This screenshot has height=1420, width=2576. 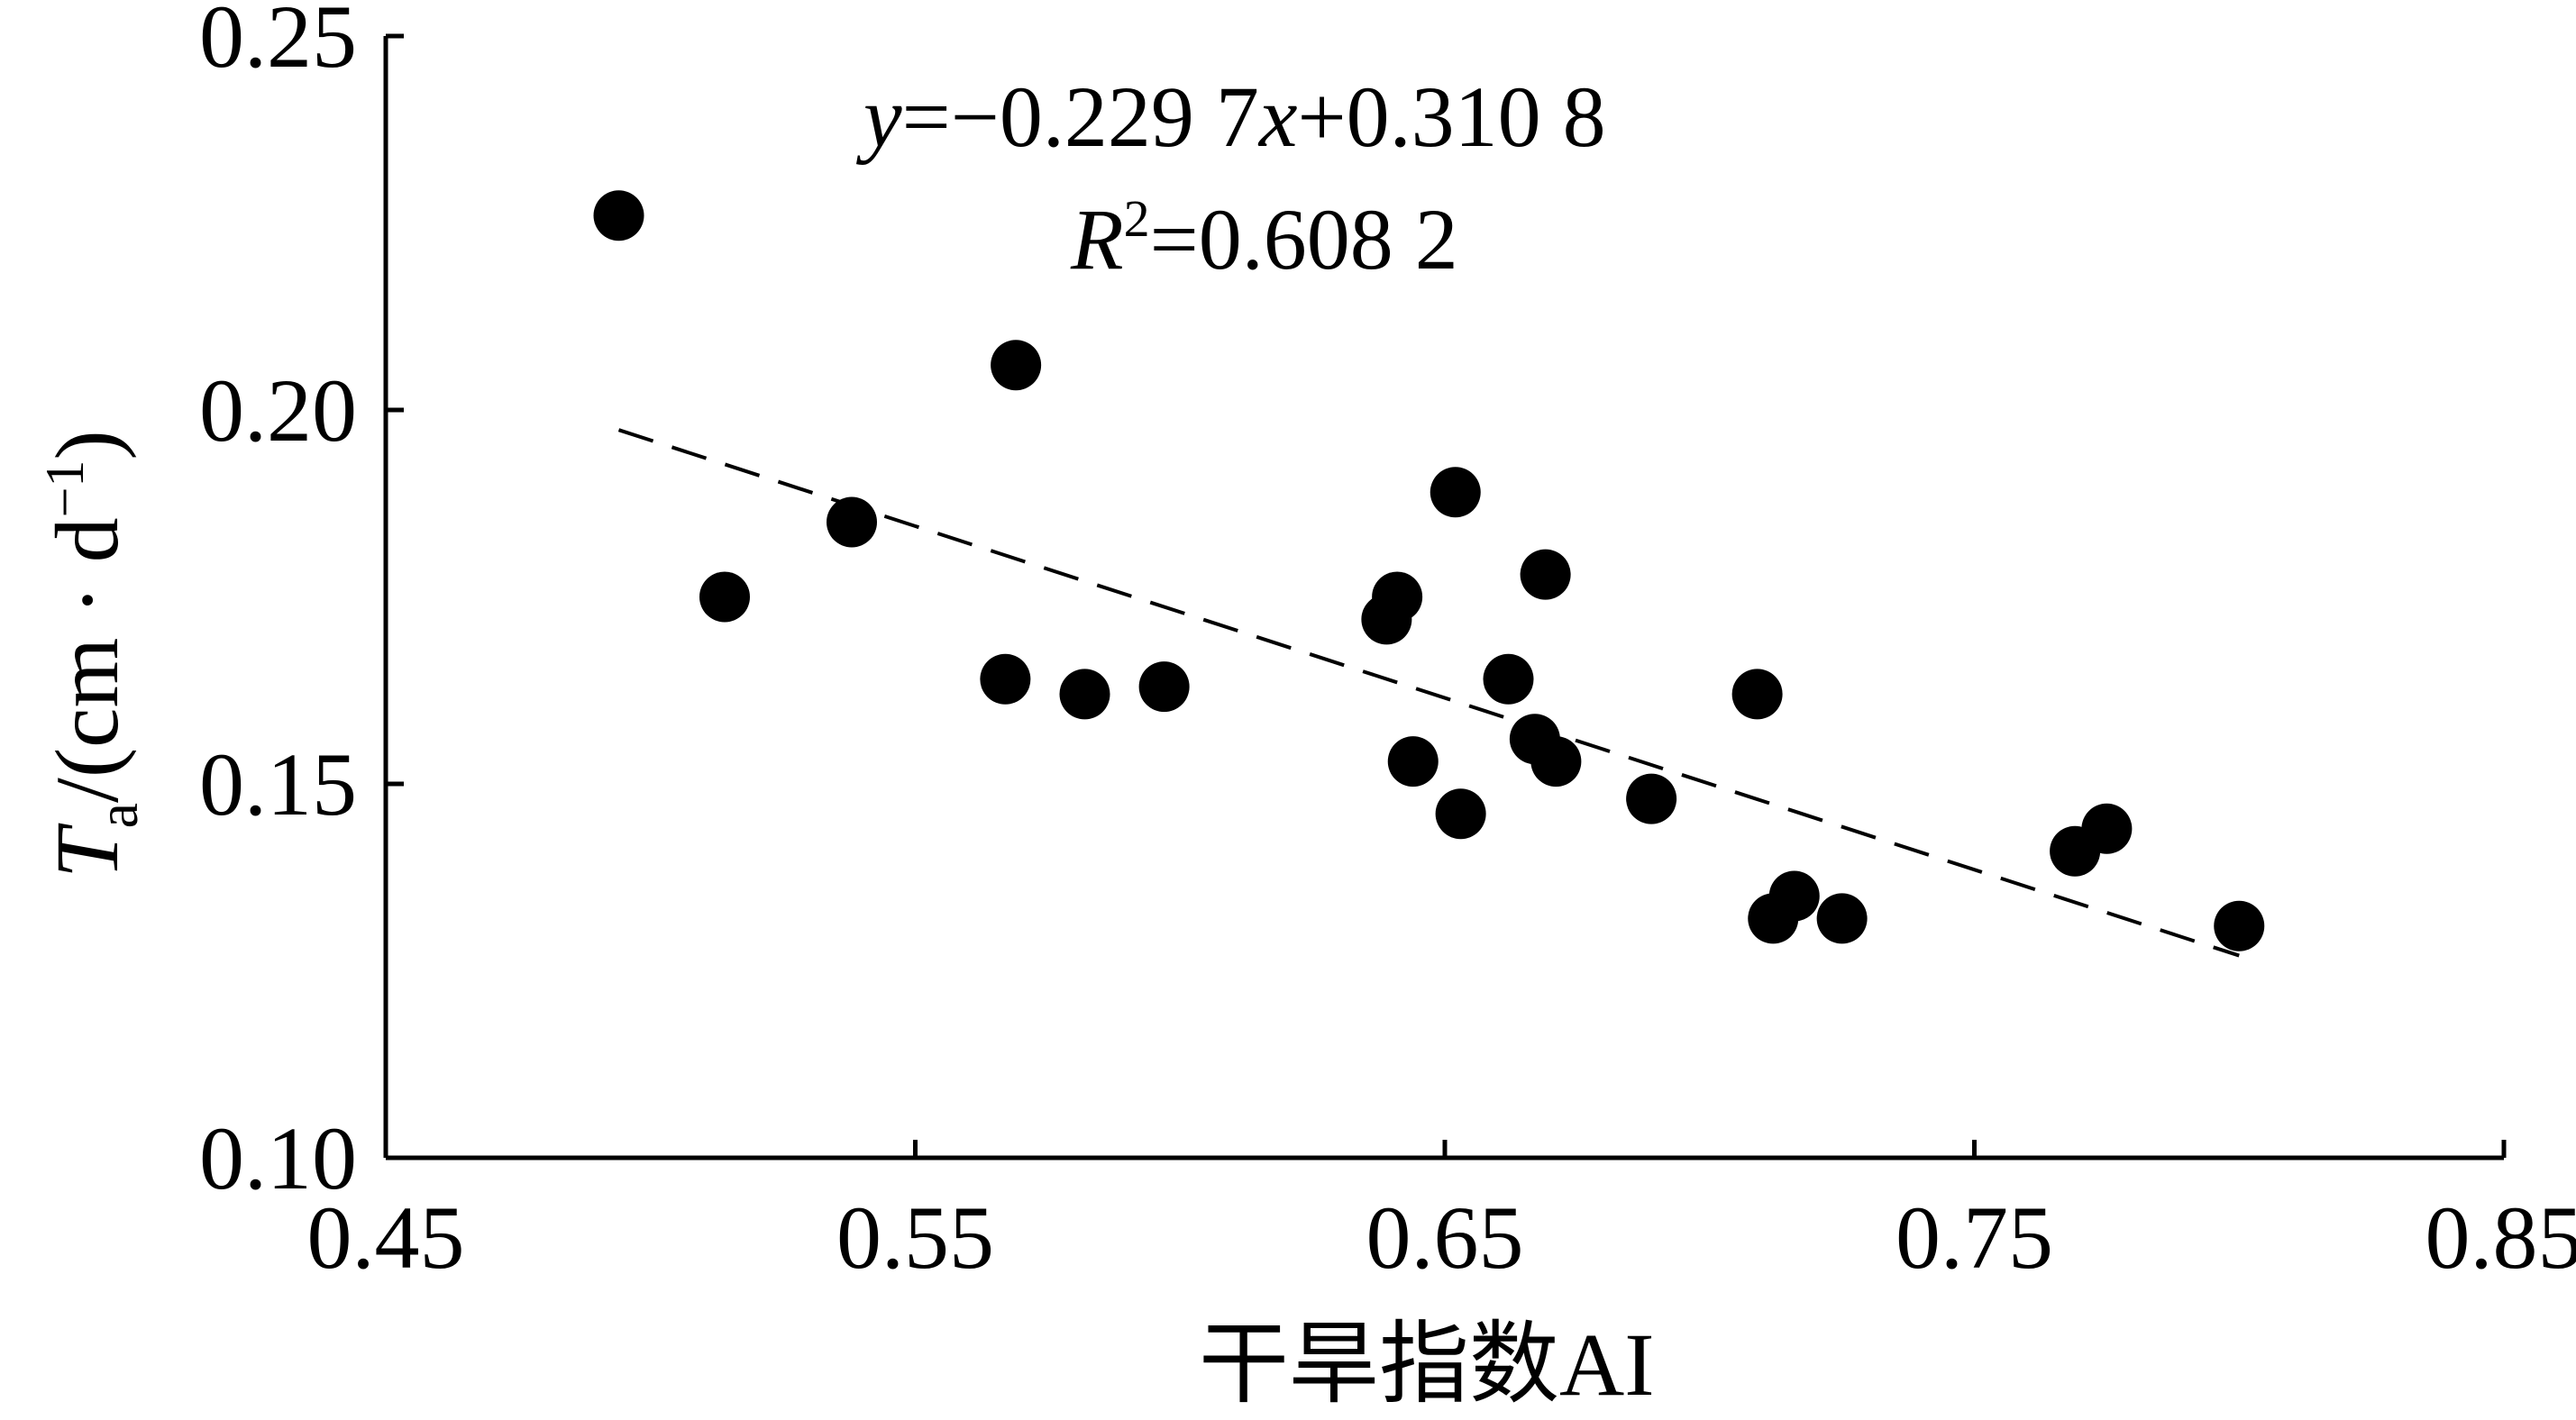 I want to click on r-squared-annotation: R2=0.608 2, so click(x=1264, y=238).